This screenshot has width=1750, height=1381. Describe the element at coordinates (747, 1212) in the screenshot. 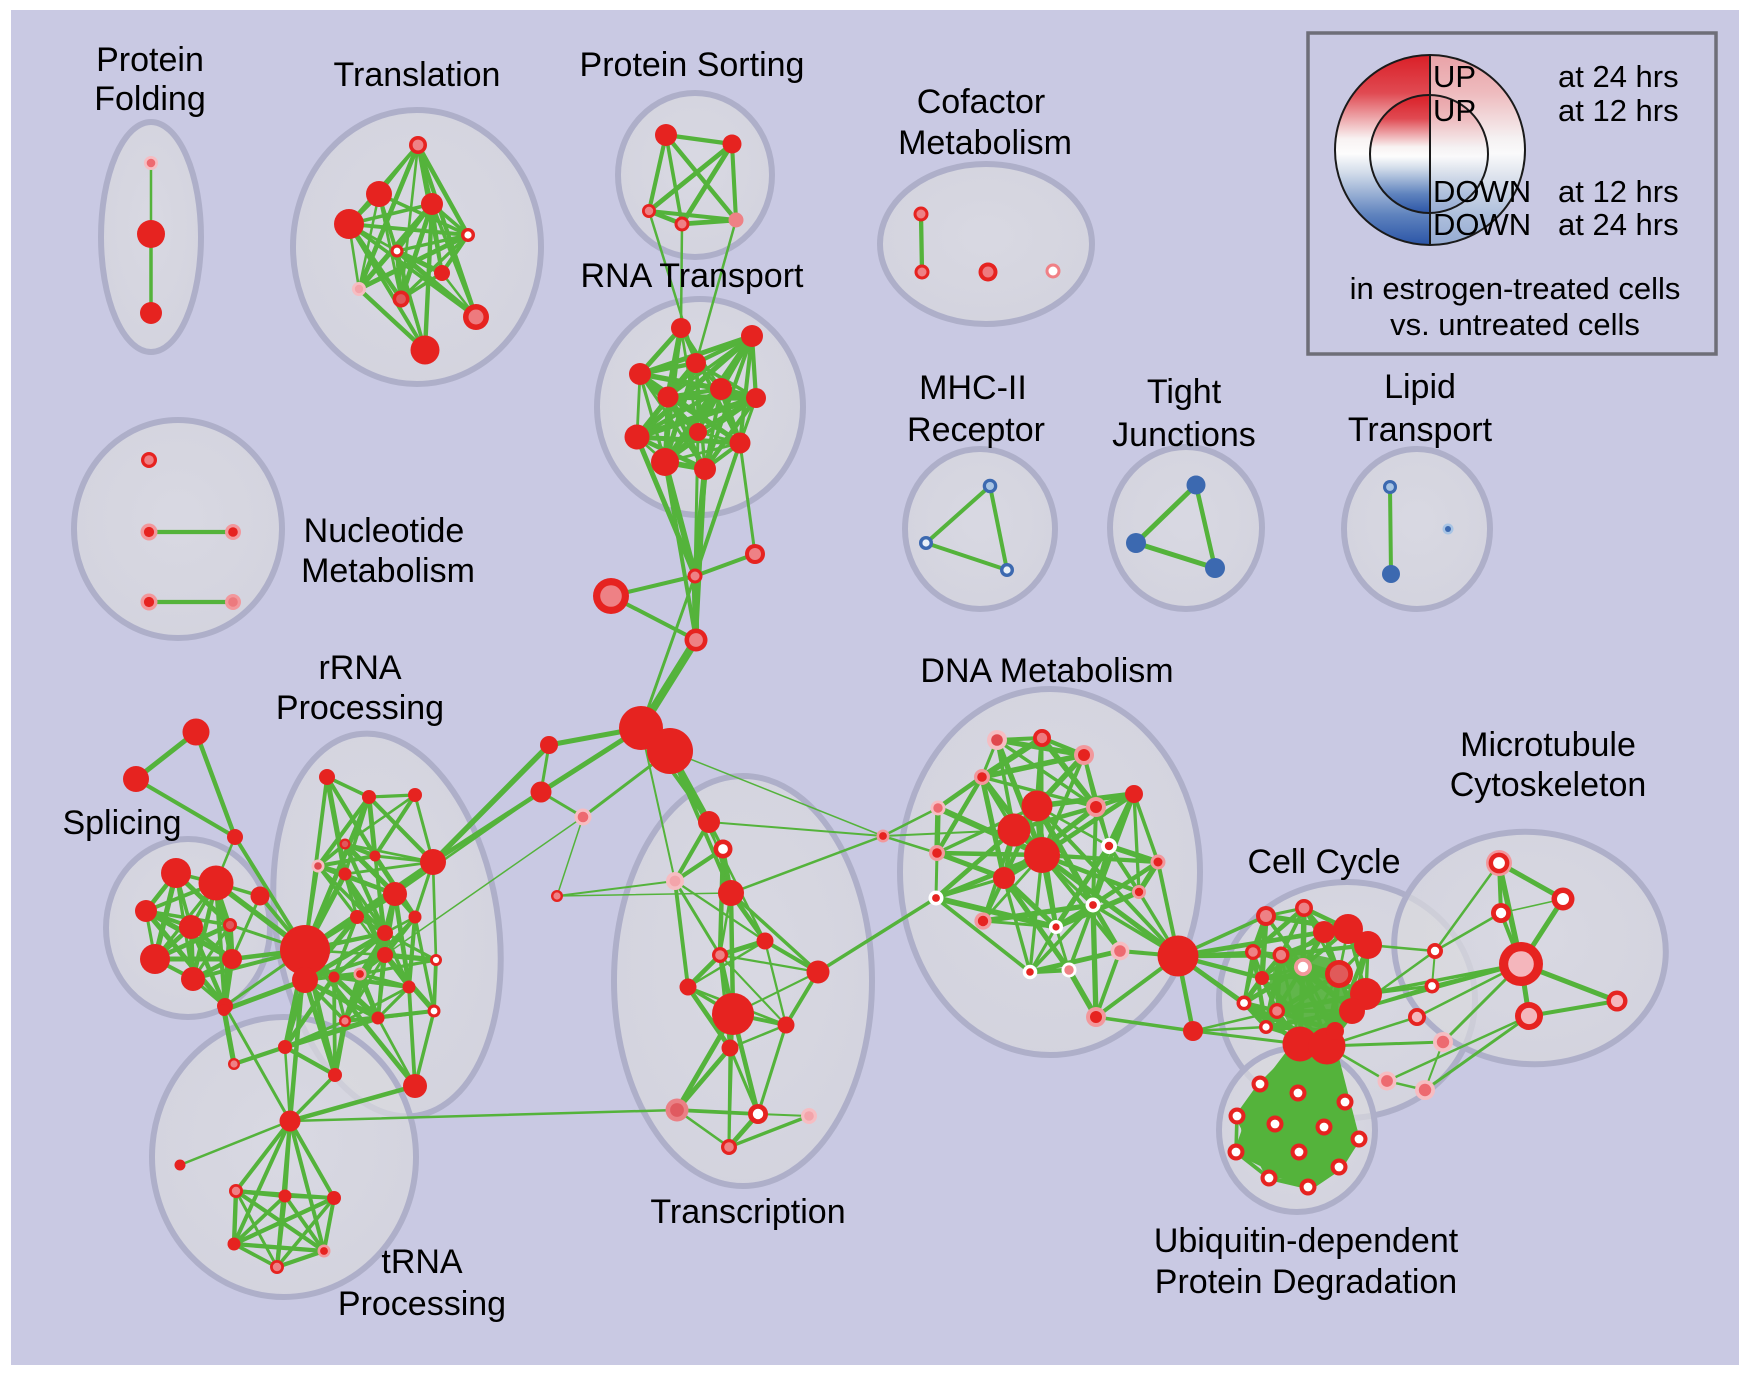

I see `svg-text: Transcription` at that location.